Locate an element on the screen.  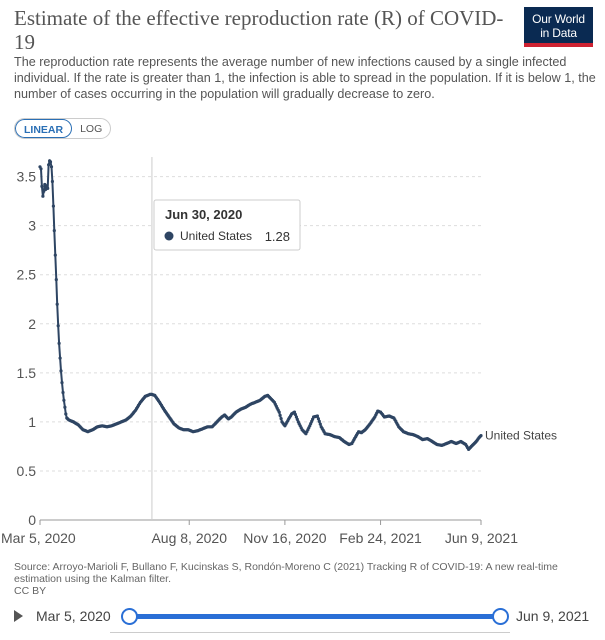
timeline-end-handle is located at coordinates (500, 616).